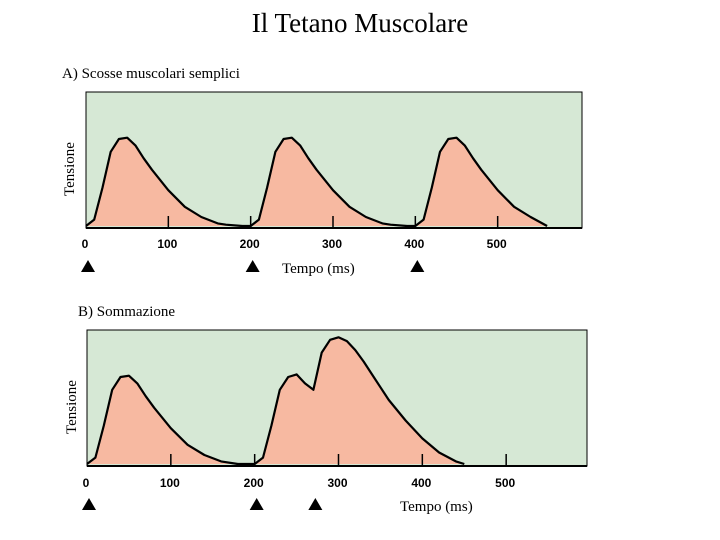 Image resolution: width=720 pixels, height=540 pixels. Describe the element at coordinates (505, 483) in the screenshot. I see `chart-b-tick-label: 500` at that location.